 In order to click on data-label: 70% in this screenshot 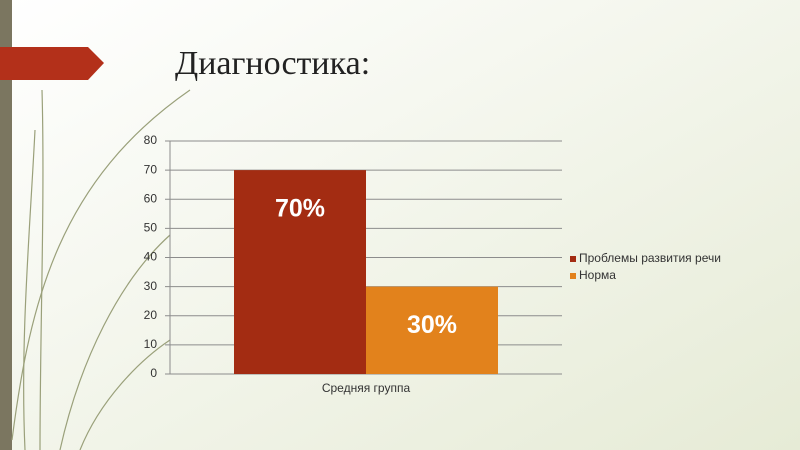, I will do `click(300, 209)`.